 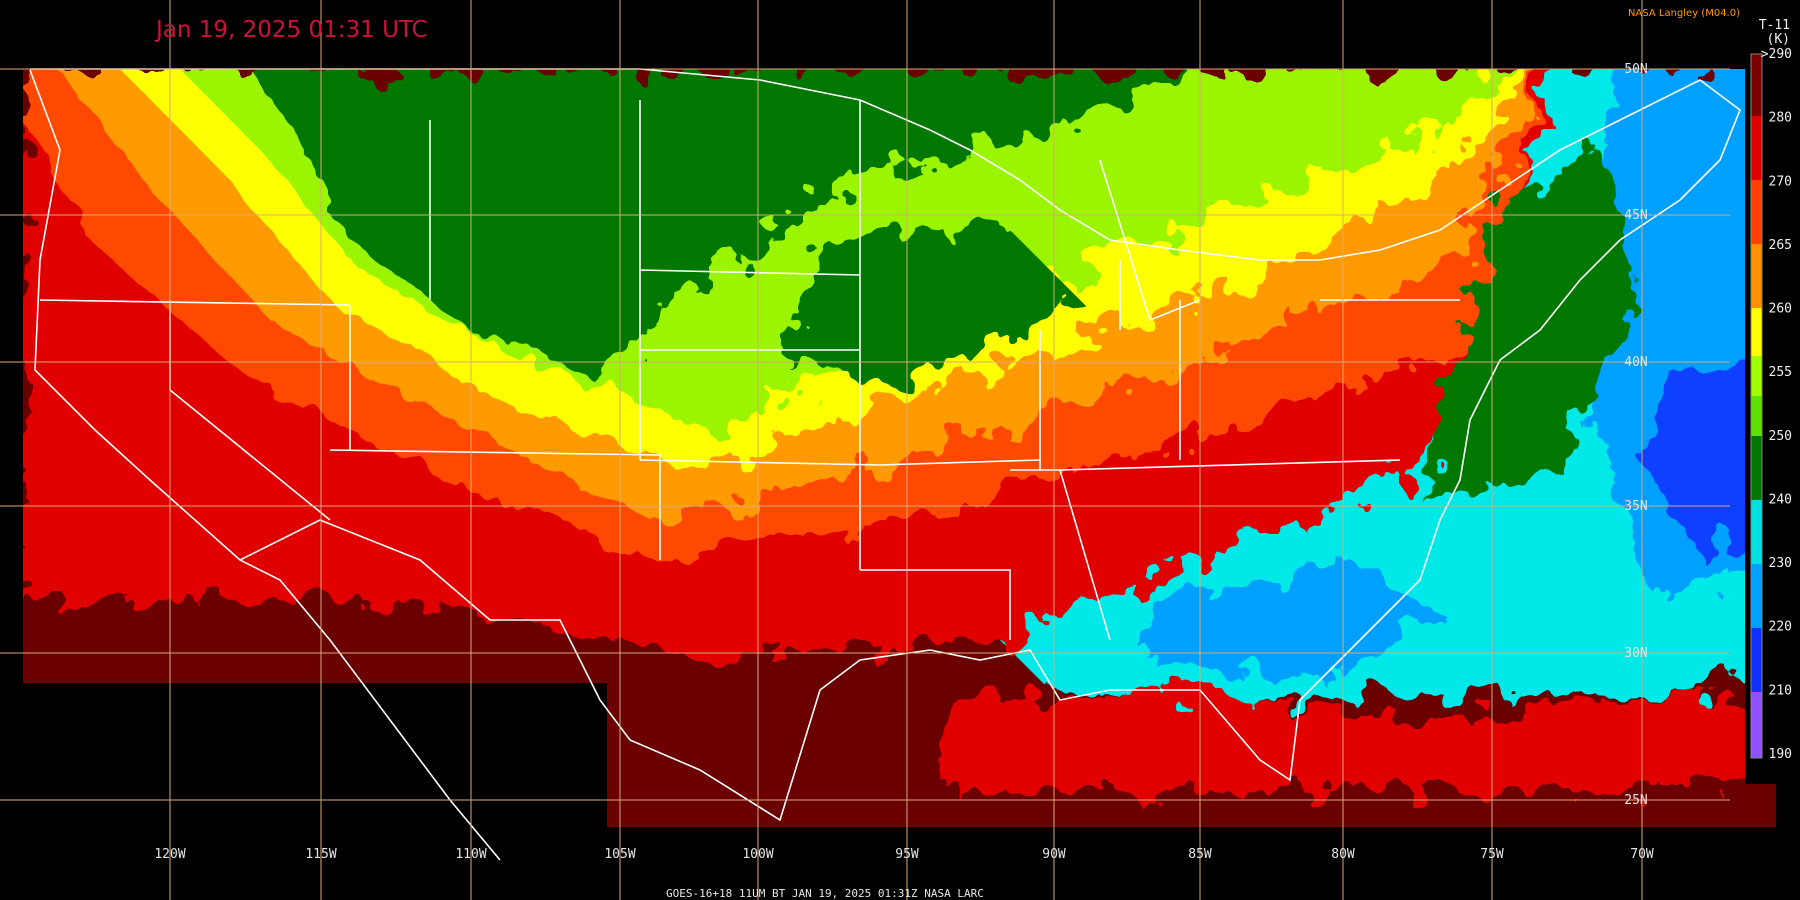 I want to click on colorbar-tick-label: 220, so click(x=1780, y=627).